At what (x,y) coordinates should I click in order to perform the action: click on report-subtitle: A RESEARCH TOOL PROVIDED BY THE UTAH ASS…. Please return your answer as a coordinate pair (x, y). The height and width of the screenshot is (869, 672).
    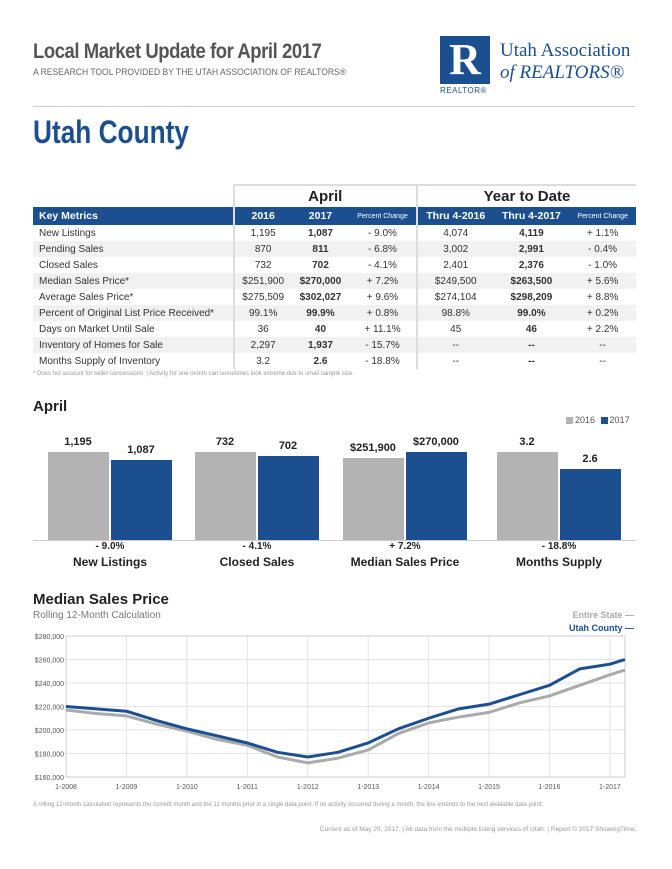
    Looking at the image, I should click on (190, 72).